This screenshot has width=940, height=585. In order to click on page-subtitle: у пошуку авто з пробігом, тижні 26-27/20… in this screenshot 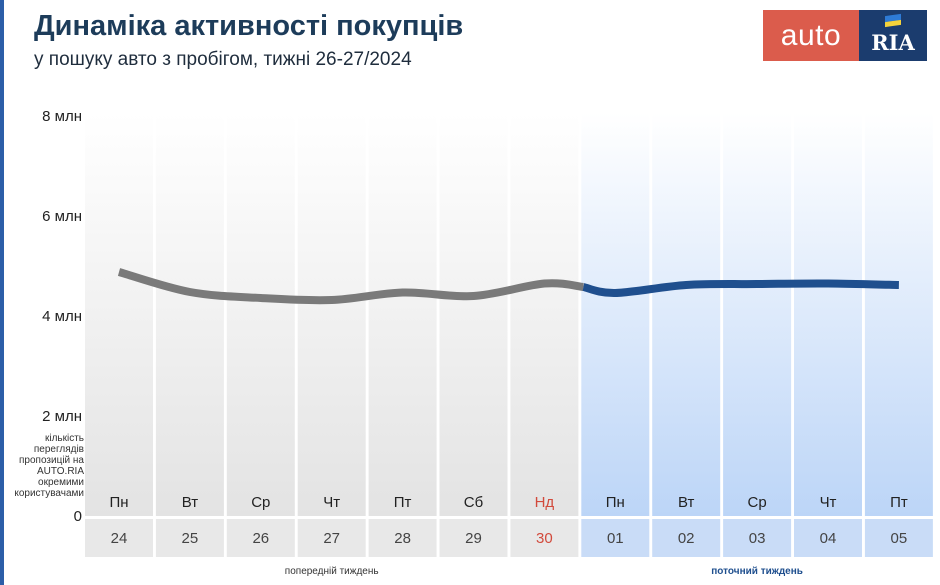, I will do `click(223, 59)`.